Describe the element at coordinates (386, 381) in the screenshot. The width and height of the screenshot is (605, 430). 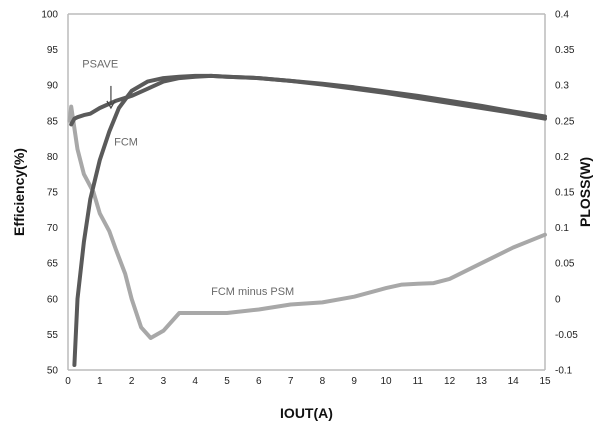
I see `x-tick-label: 10` at that location.